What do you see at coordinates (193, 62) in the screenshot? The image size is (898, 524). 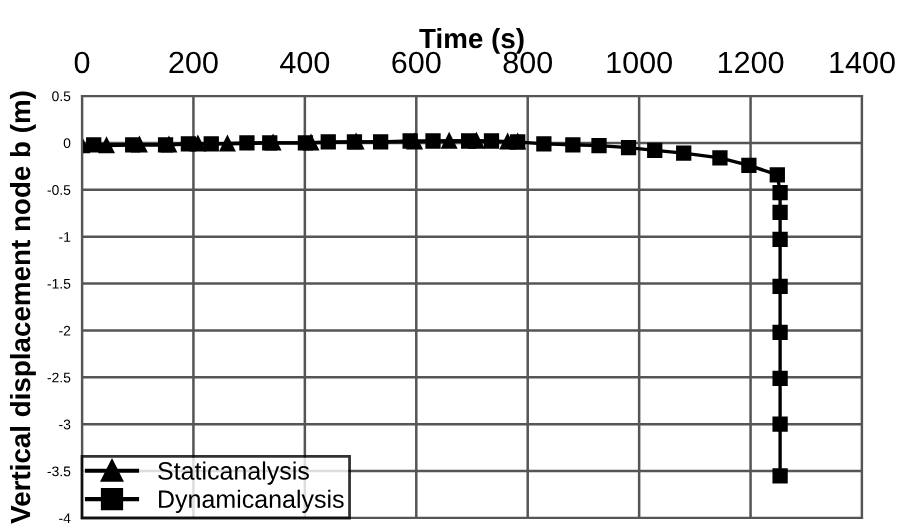 I see `x-tick-label: 200` at bounding box center [193, 62].